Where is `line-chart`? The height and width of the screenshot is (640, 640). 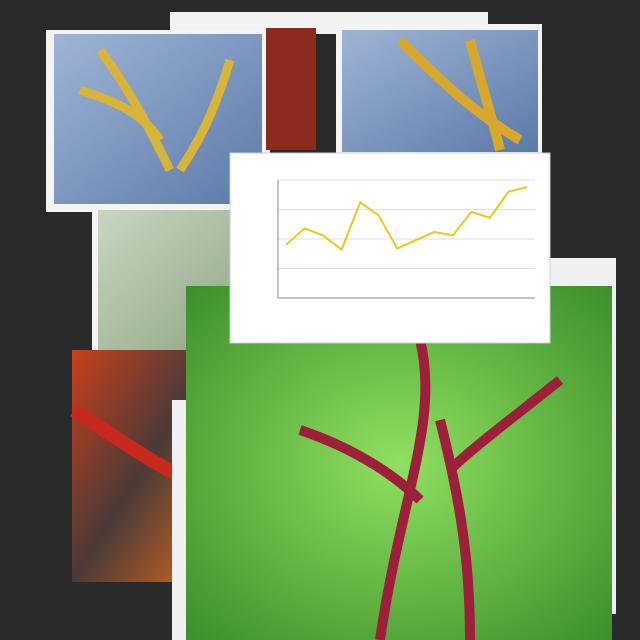 line-chart is located at coordinates (406, 239).